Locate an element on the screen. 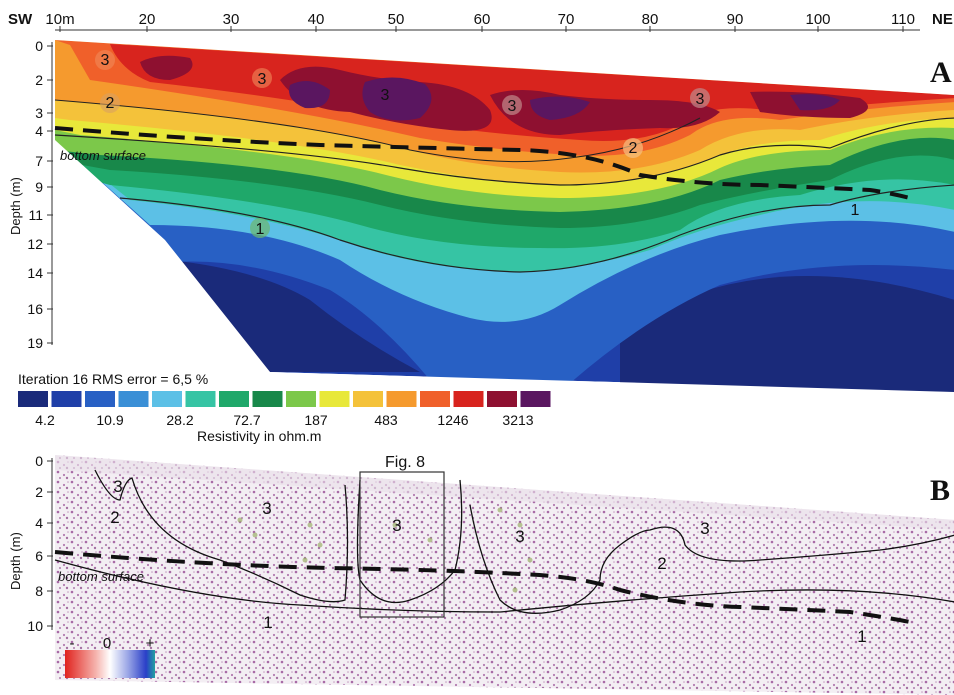 The height and width of the screenshot is (695, 954). colorbar-label: - is located at coordinates (72, 643).